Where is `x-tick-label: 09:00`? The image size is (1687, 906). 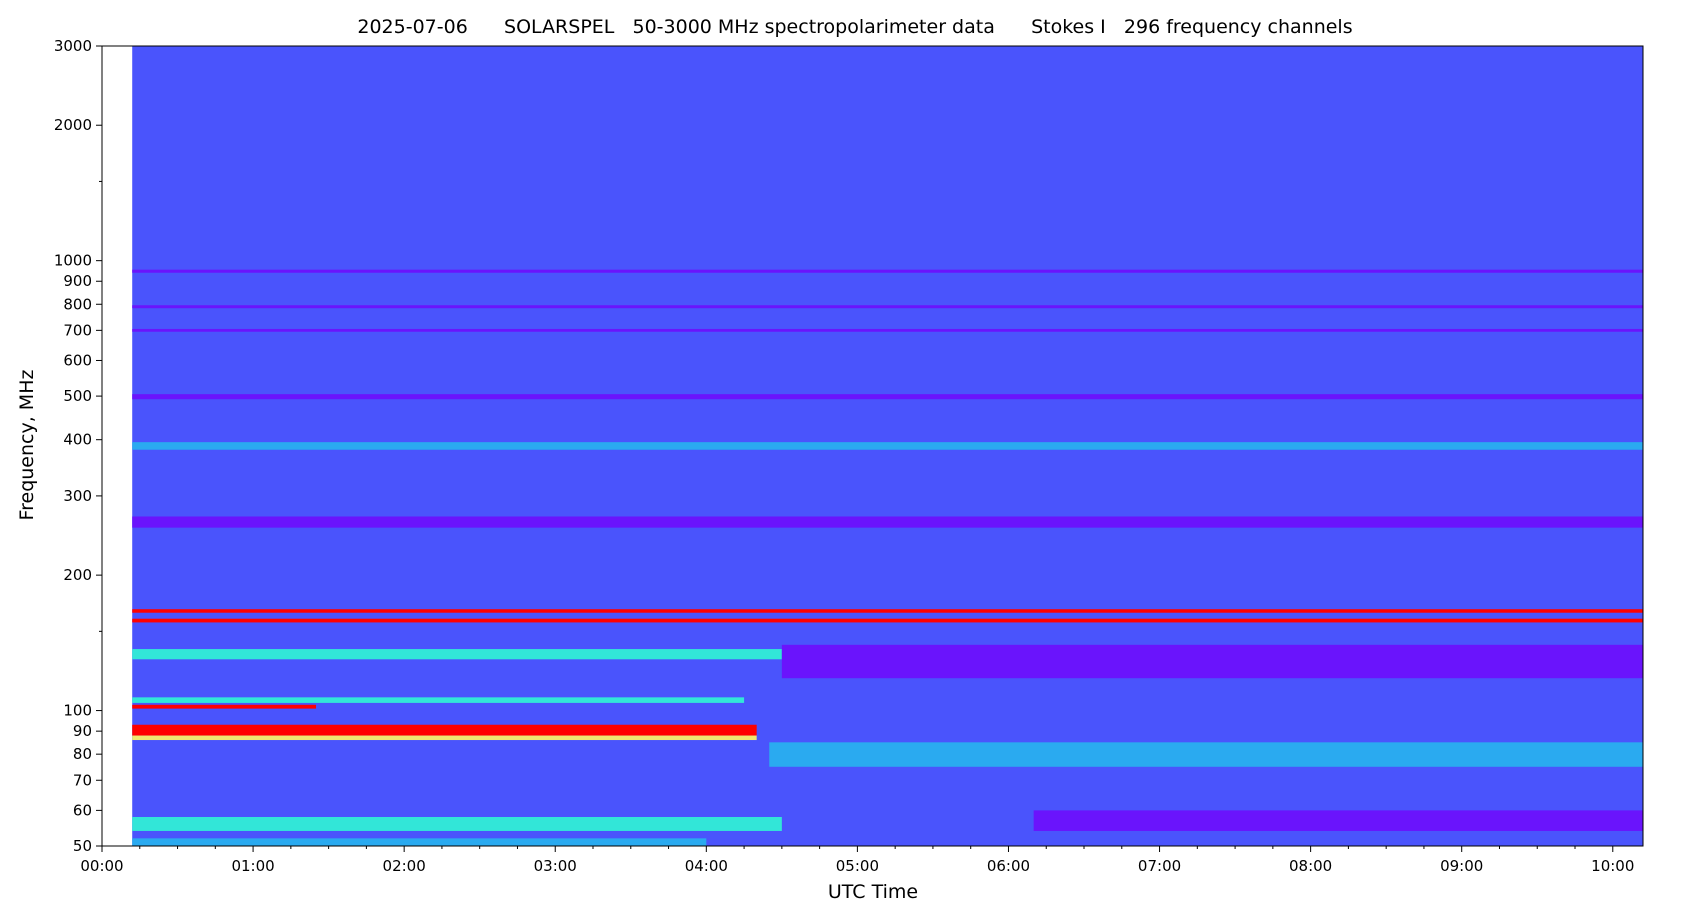 x-tick-label: 09:00 is located at coordinates (1461, 866).